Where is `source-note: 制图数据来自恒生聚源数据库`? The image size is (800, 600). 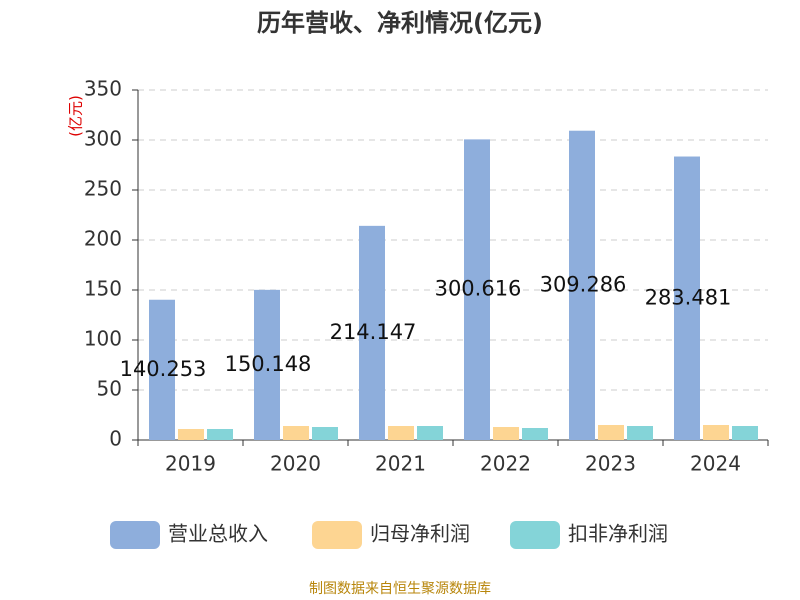 source-note: 制图数据来自恒生聚源数据库 is located at coordinates (400, 589).